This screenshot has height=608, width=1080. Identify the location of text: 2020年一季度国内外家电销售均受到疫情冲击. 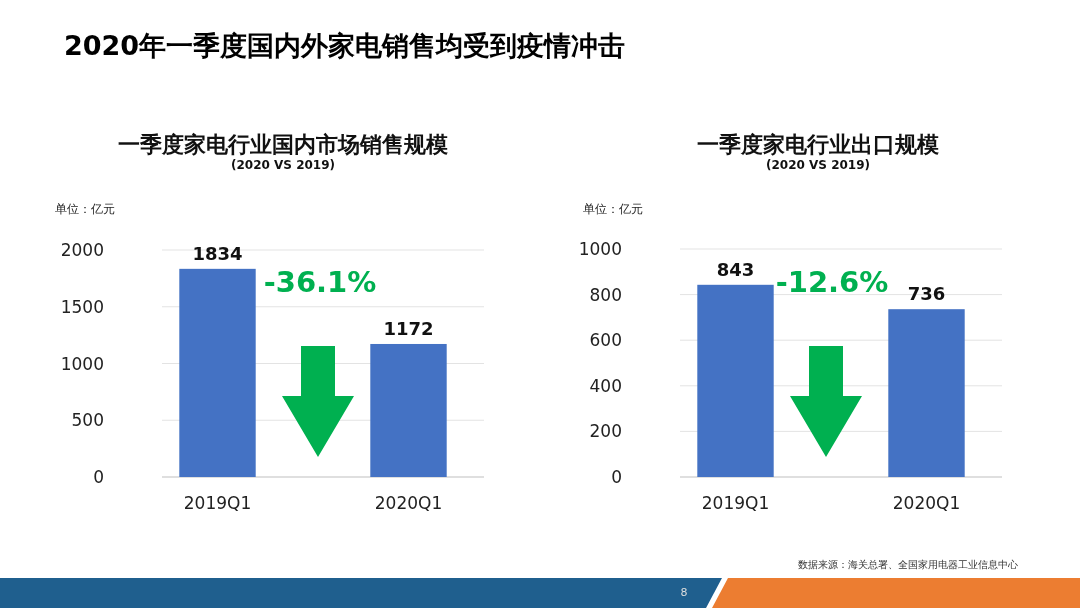
(345, 45).